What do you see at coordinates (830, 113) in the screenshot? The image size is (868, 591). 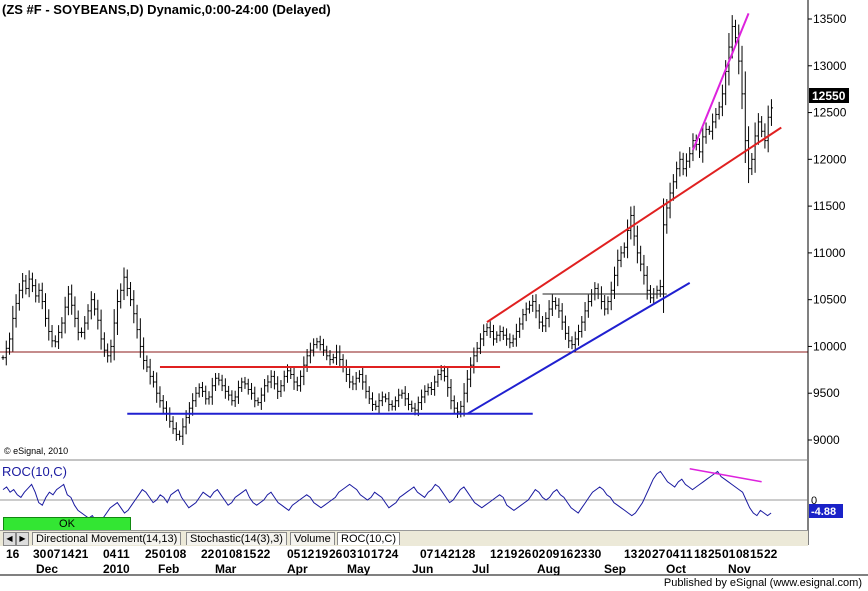 I see `y-tick-label: 12500` at bounding box center [830, 113].